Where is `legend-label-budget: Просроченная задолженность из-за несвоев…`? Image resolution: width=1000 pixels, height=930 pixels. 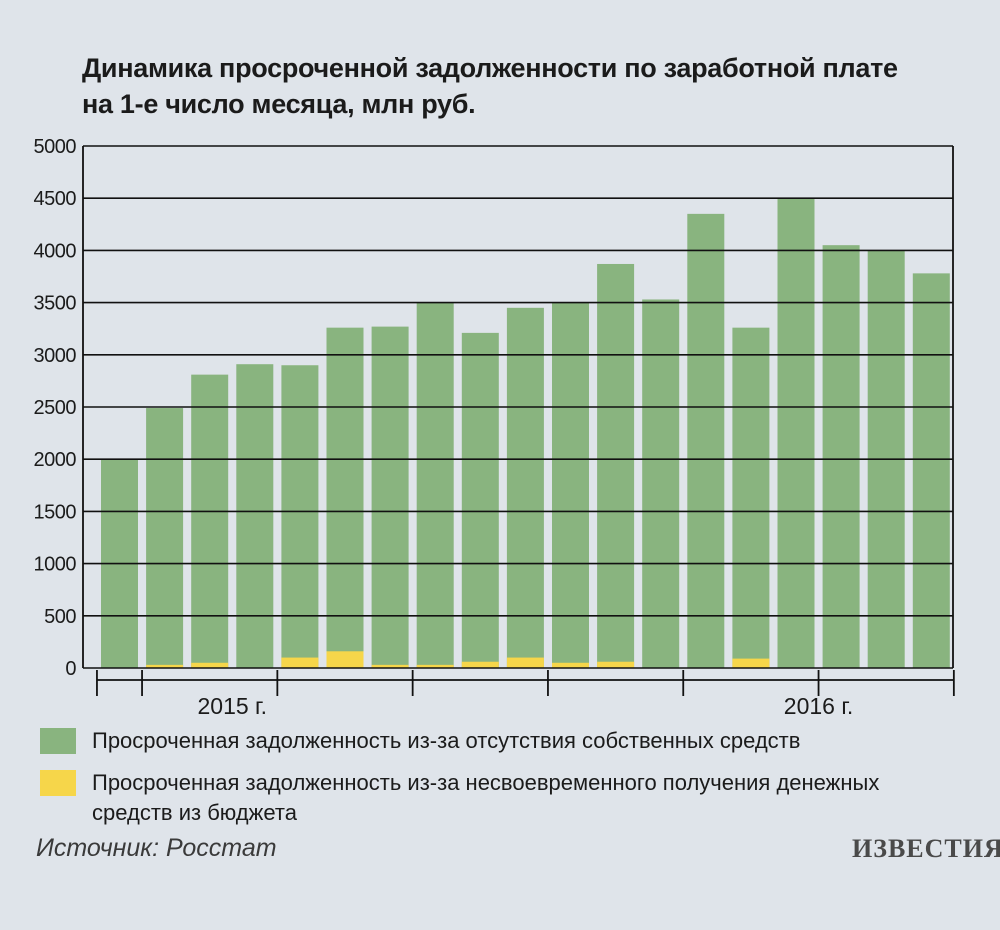
legend-label-budget: Просроченная задолженность из-за несвоев… is located at coordinates (486, 797).